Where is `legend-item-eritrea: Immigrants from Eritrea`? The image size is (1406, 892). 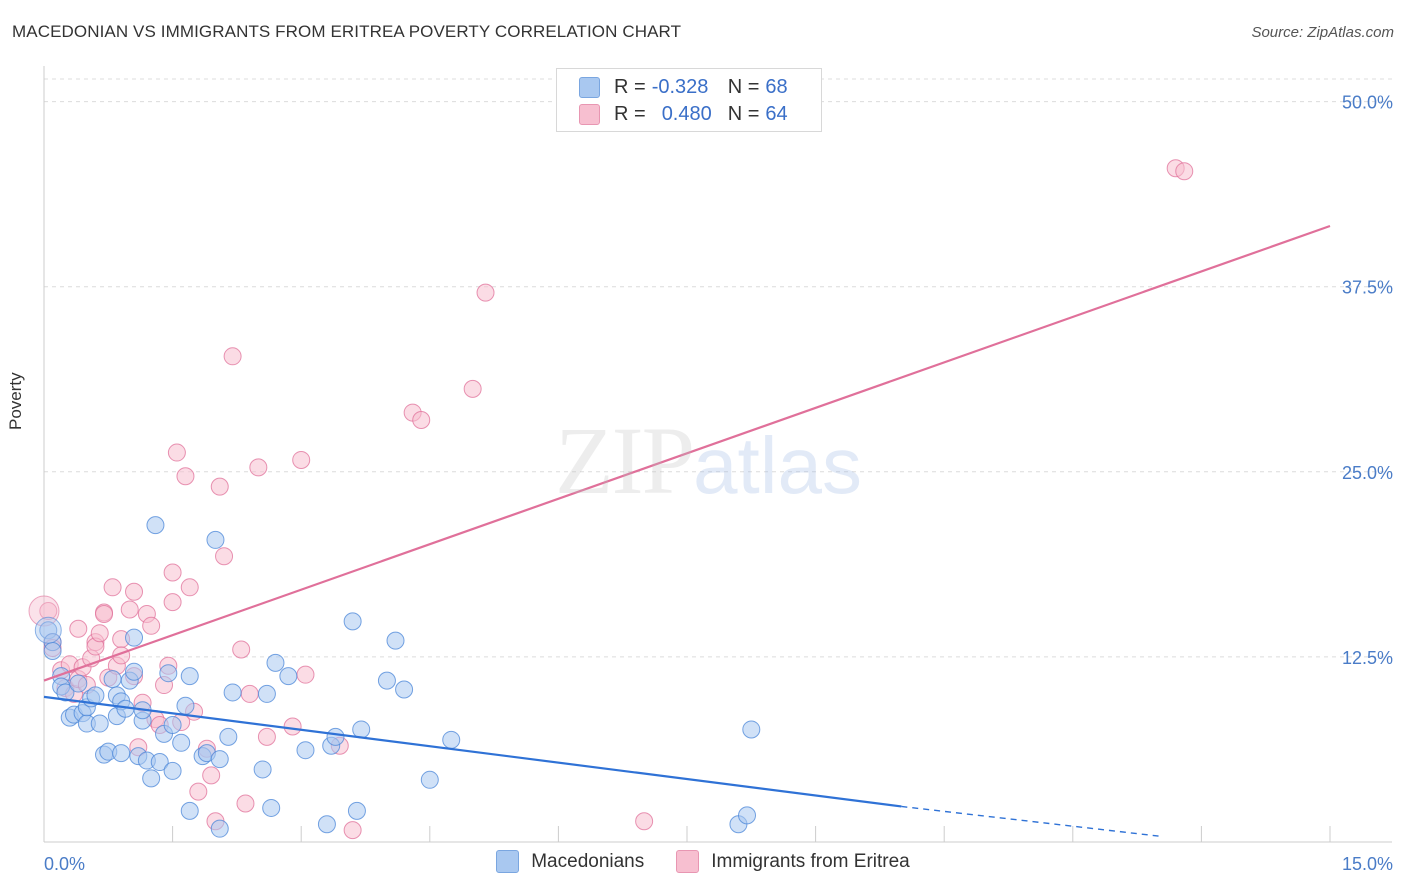 legend-item-eritrea: Immigrants from Eritrea is located at coordinates (793, 861).